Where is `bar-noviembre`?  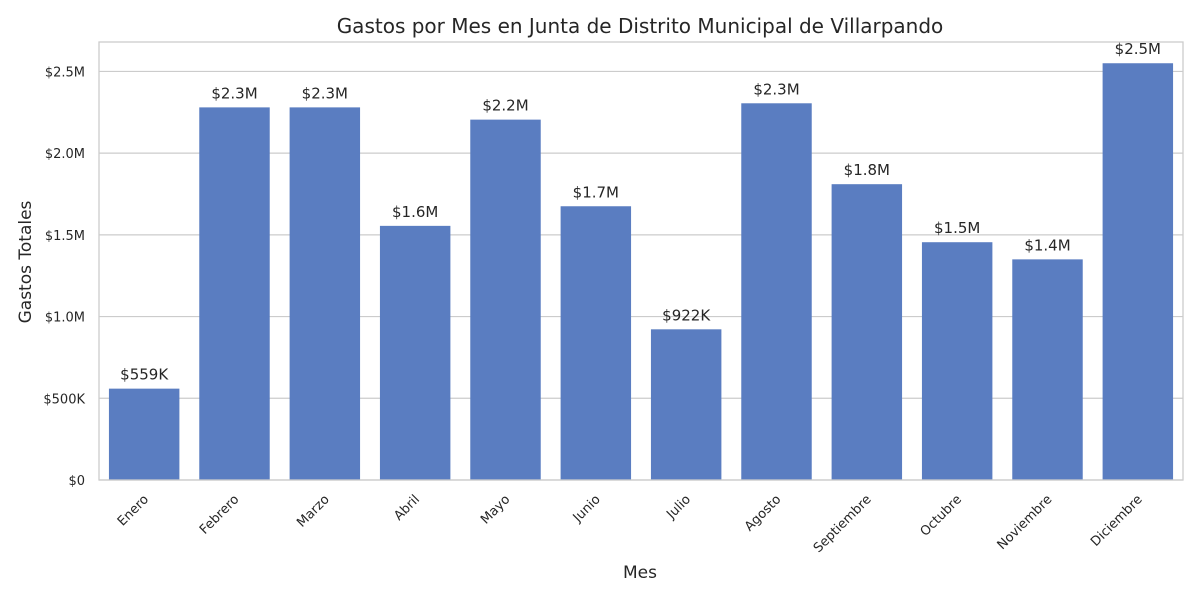
bar-noviembre is located at coordinates (1047, 369).